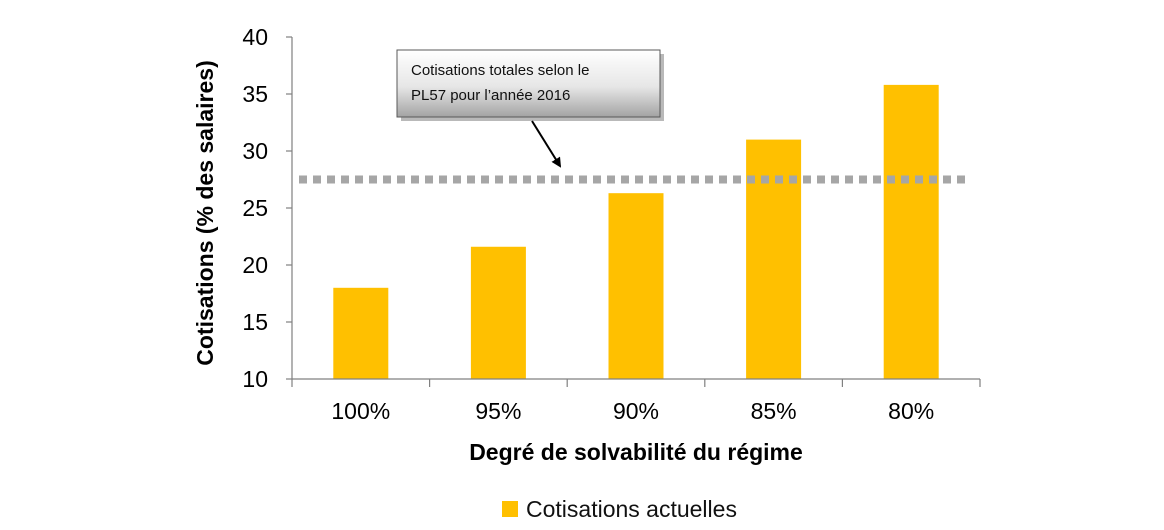 The height and width of the screenshot is (530, 1164). Describe the element at coordinates (255, 94) in the screenshot. I see `y-tick-label: 35` at that location.